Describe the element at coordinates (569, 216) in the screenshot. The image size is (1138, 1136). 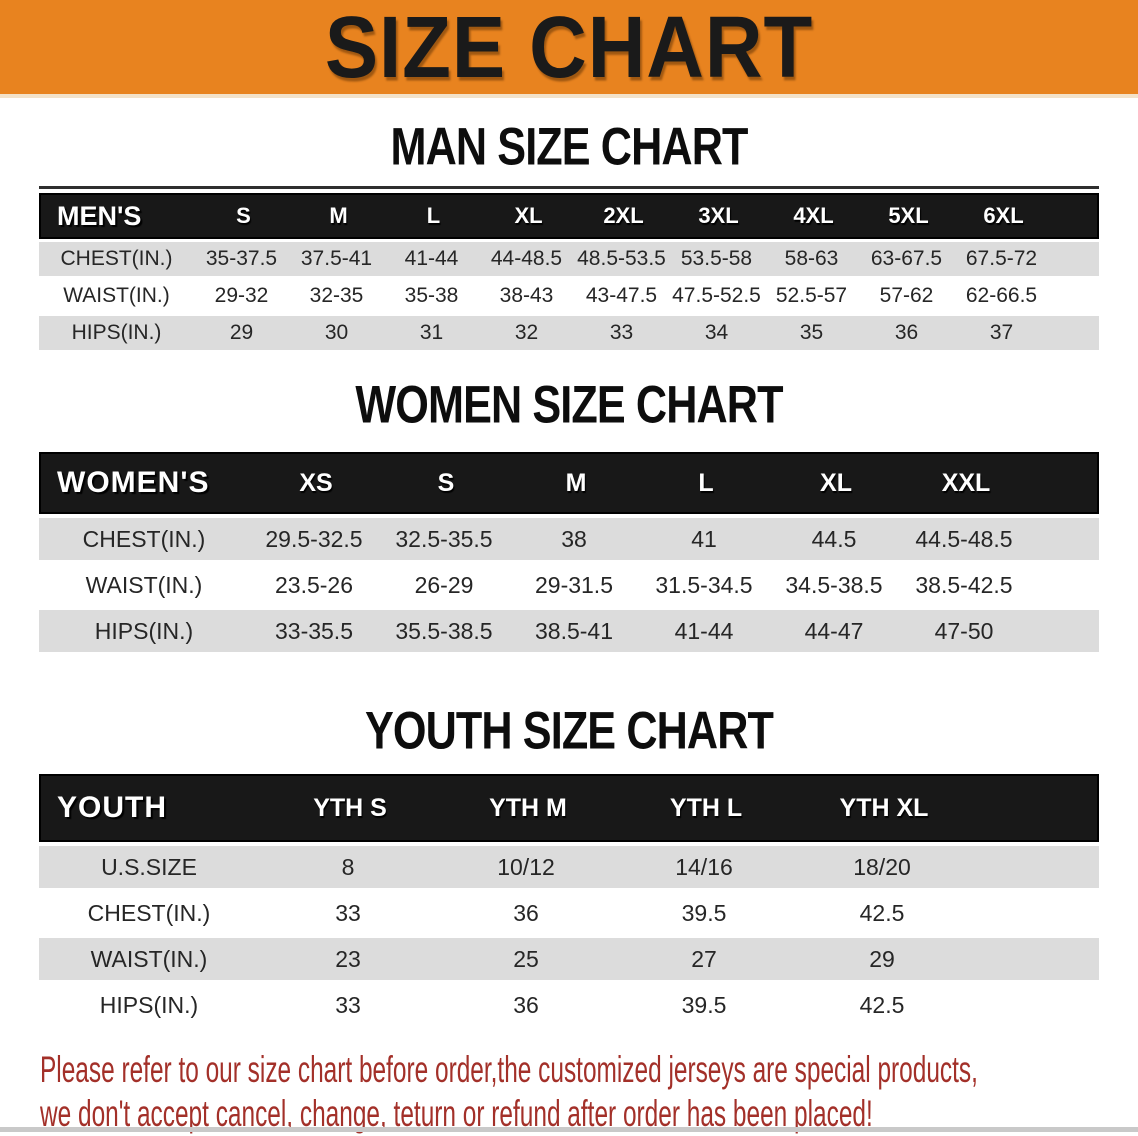
I see `table-header-row: MEN'S S M L XL 2XL 3XL 4XL 5XL 6XL` at that location.